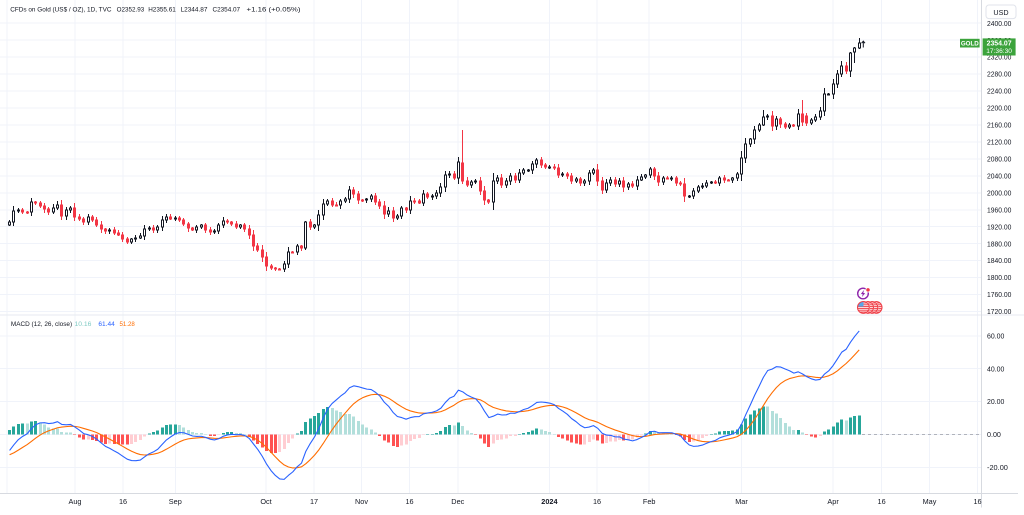  Describe the element at coordinates (833, 501) in the screenshot. I see `svg-text: Apr` at that location.